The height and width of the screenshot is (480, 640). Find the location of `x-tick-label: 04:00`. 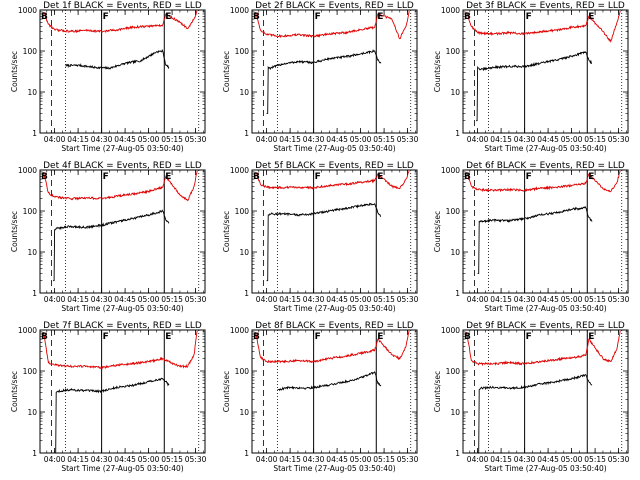

x-tick-label: 04:00 is located at coordinates (55, 139).